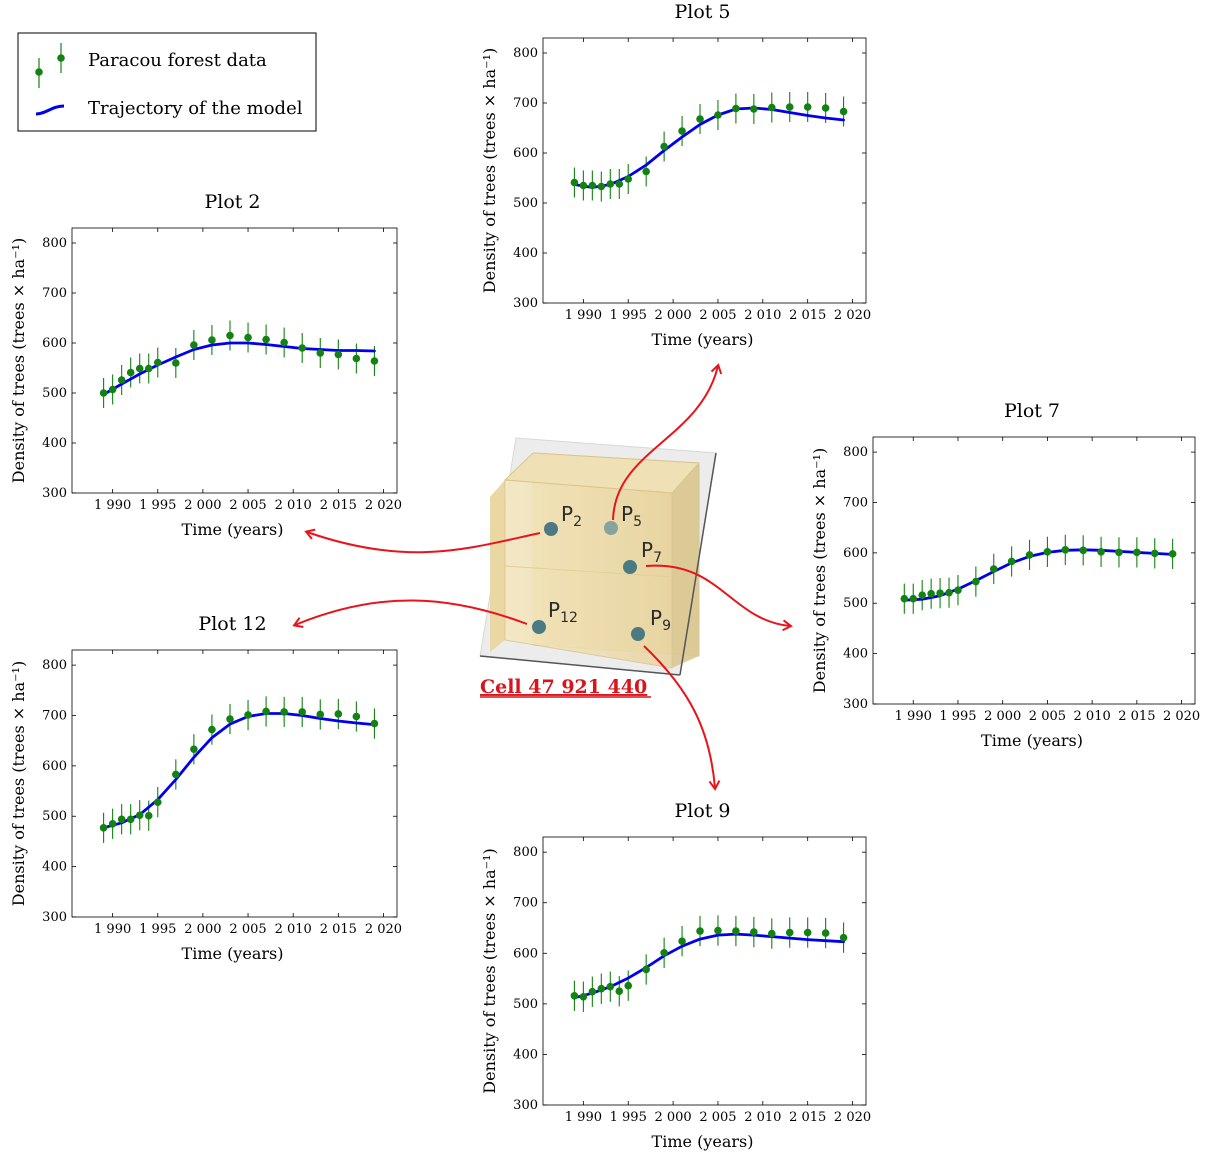  Describe the element at coordinates (719, 598) in the screenshot. I see `arrow-to-plot7` at that location.